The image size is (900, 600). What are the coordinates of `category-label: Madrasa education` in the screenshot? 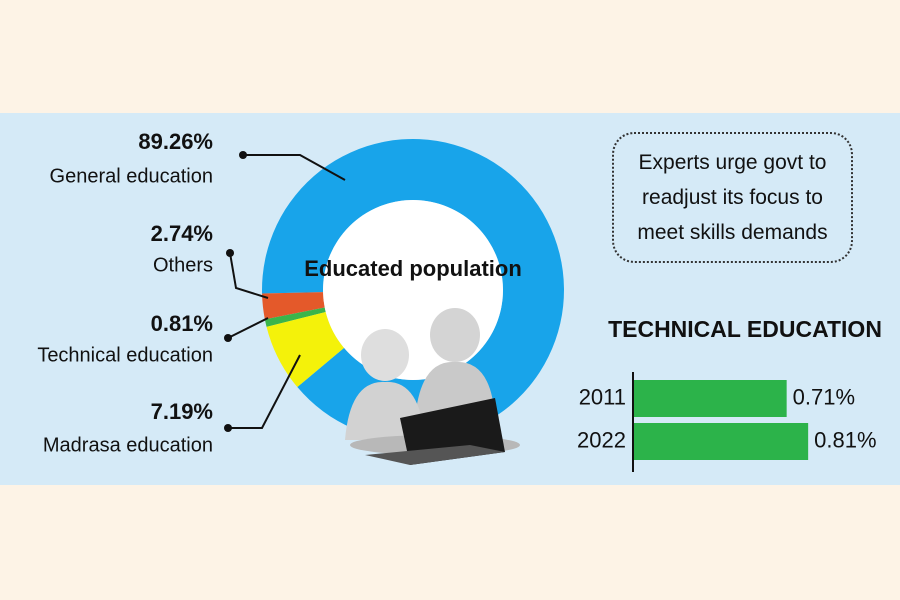 It's located at (128, 445).